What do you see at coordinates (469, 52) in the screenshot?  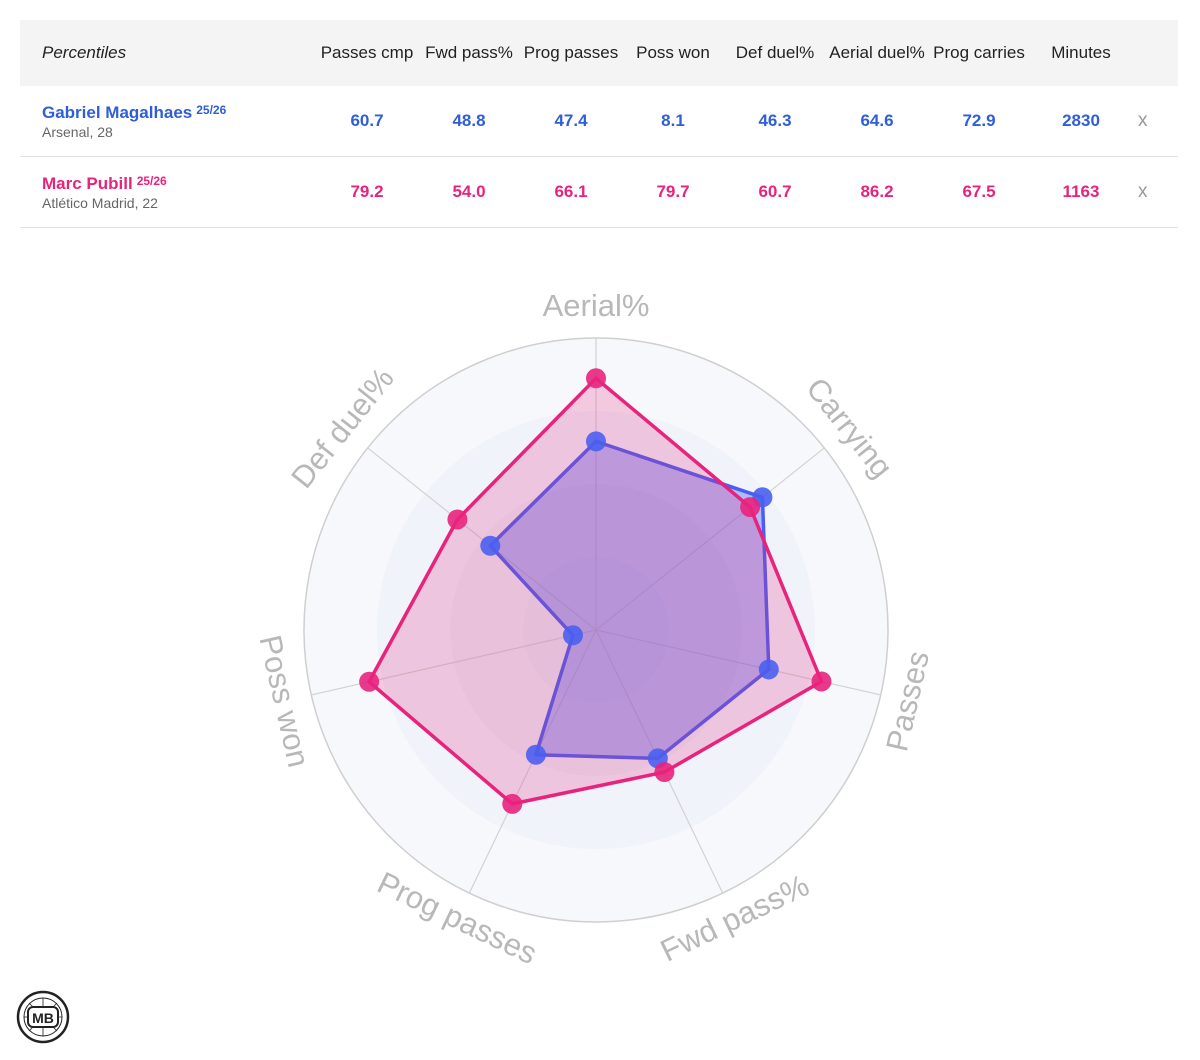 I see `column-header-fwd-pass: Fwd pass%` at bounding box center [469, 52].